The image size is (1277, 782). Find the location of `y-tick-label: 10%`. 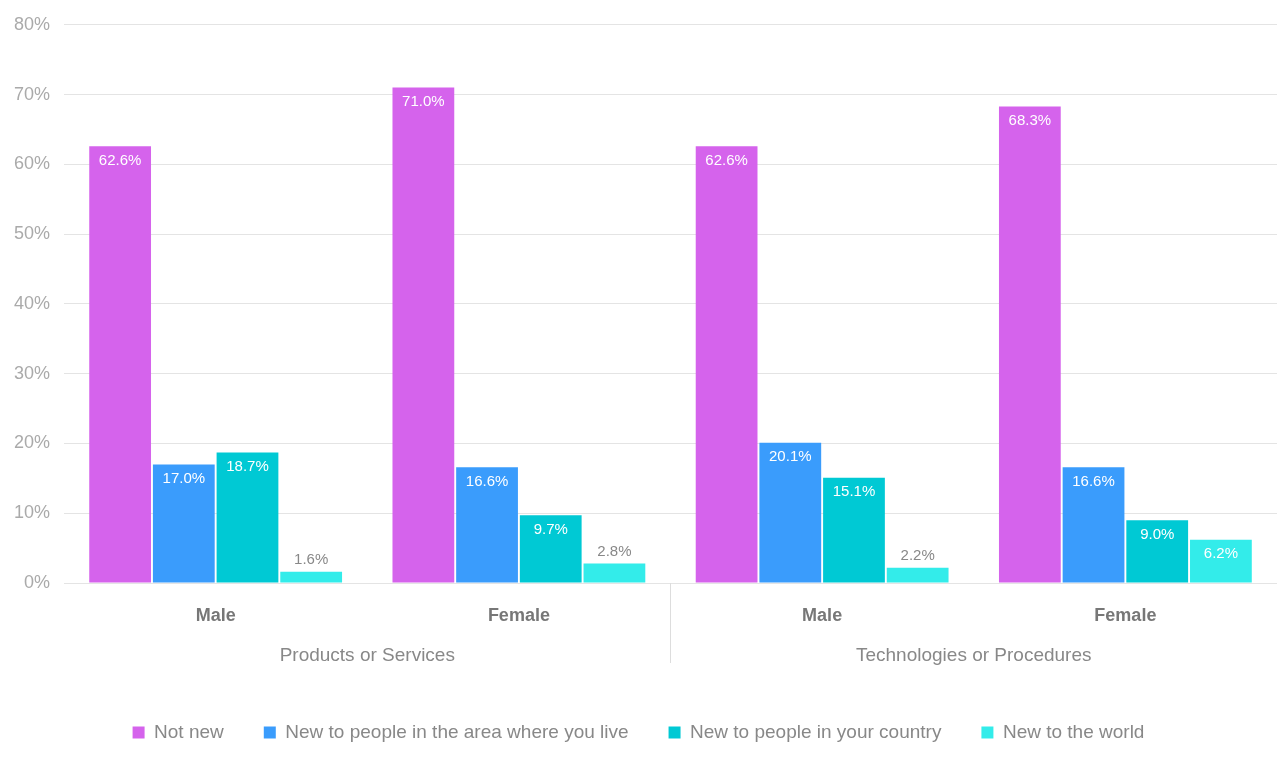

y-tick-label: 10% is located at coordinates (32, 512).